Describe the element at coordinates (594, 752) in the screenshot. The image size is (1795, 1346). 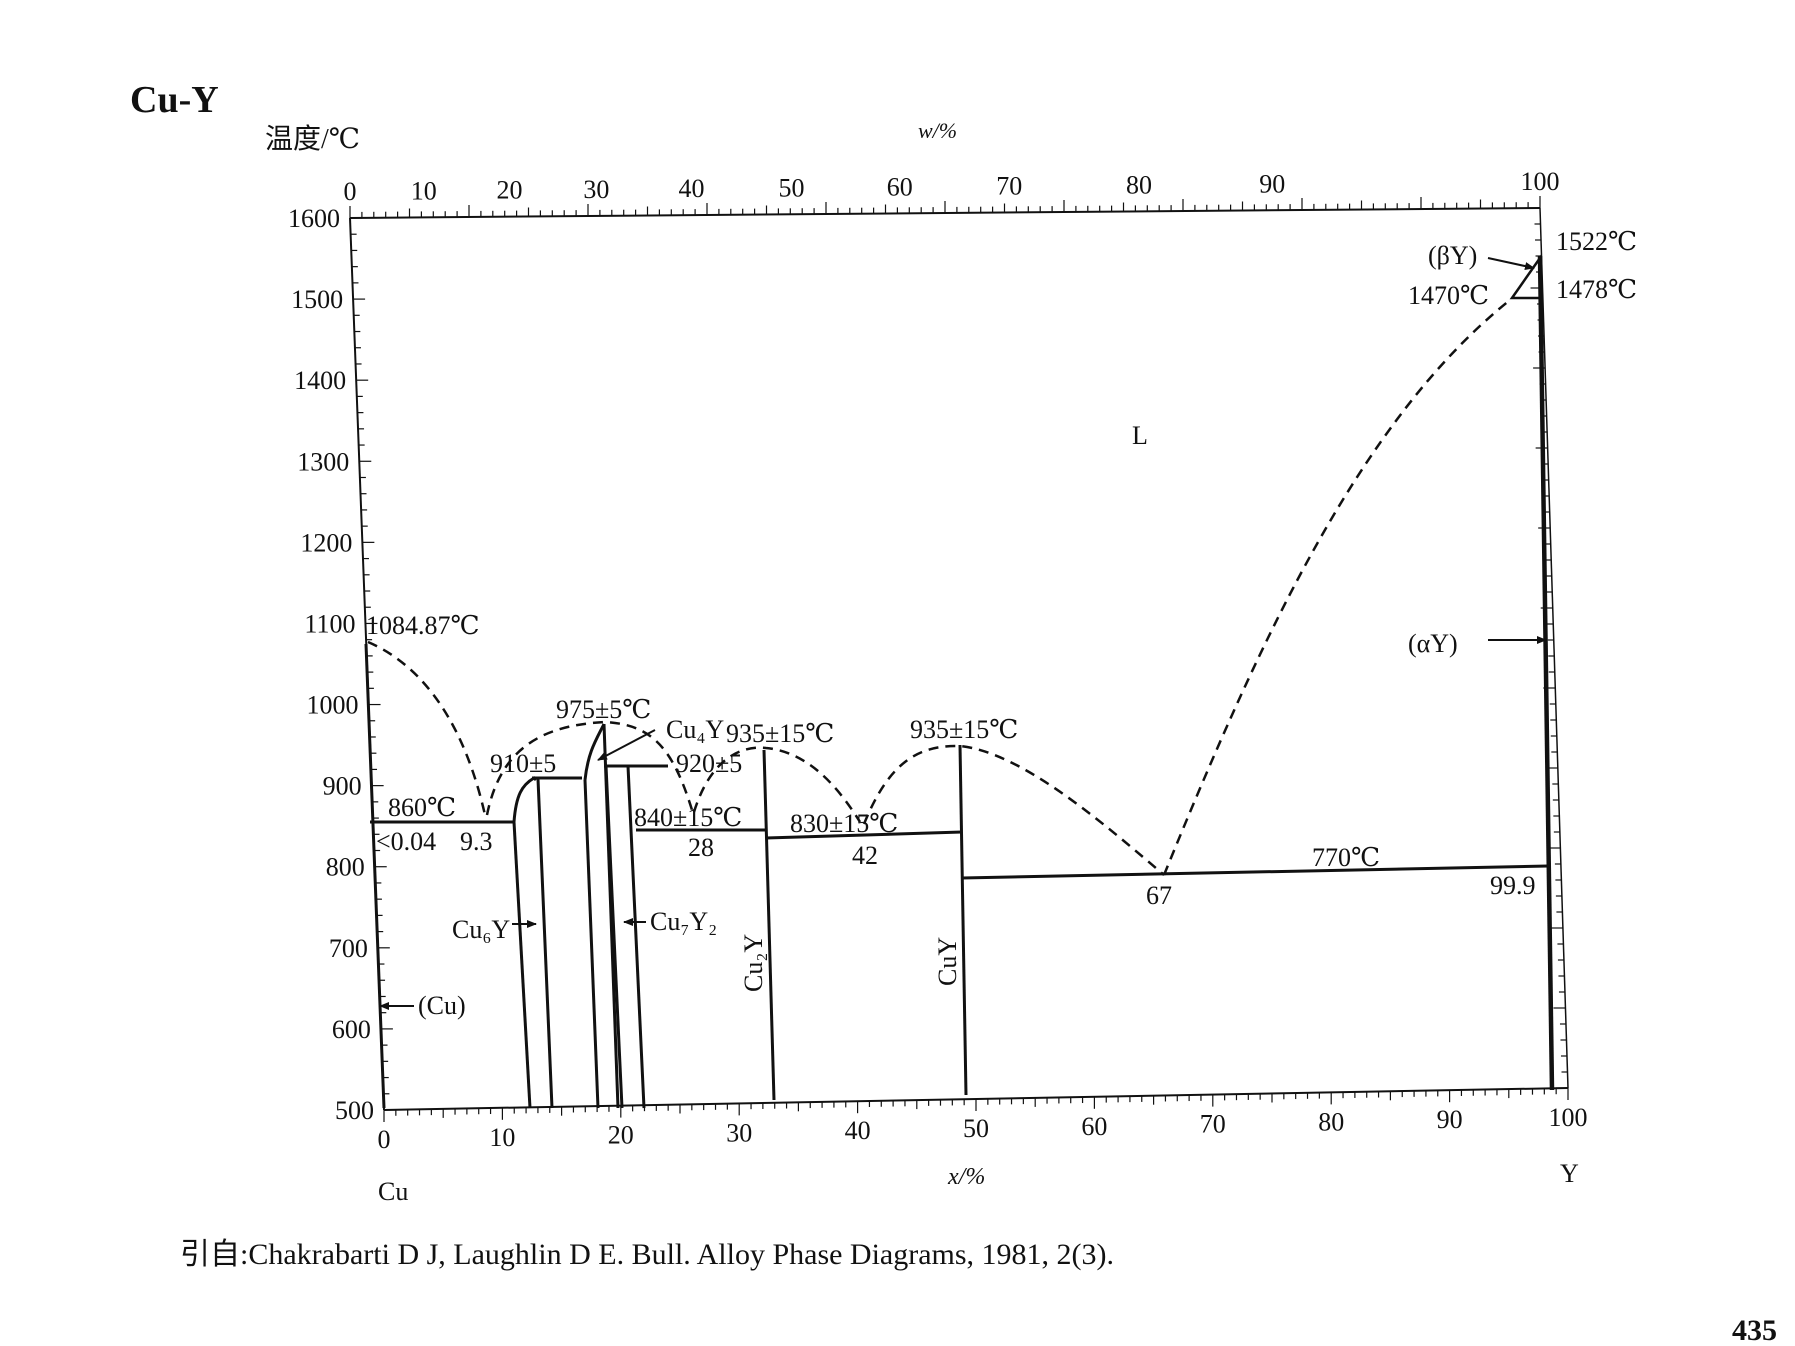
I see `cu4y-cap` at that location.